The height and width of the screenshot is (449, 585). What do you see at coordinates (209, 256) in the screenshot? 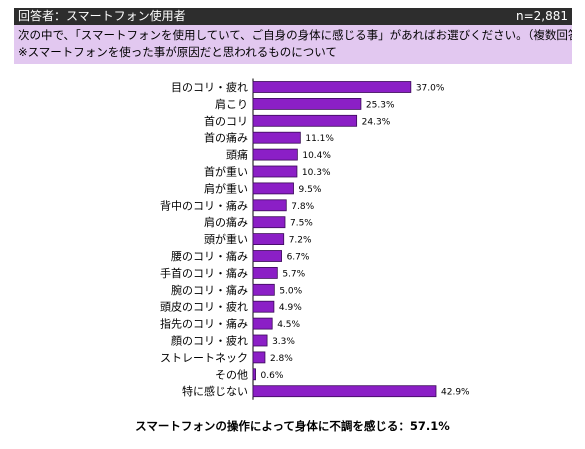
I see `category-label: 腰のコリ・痛み` at bounding box center [209, 256].